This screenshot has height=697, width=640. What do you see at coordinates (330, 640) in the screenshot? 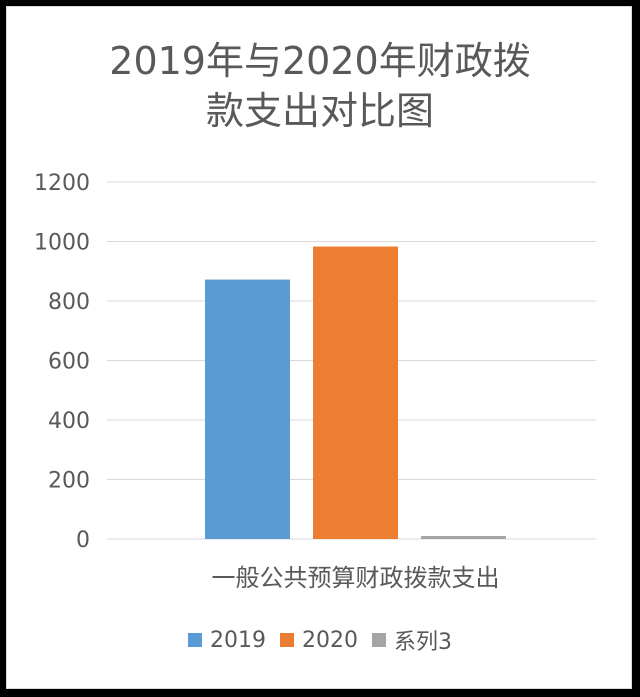
I see `legend-label-2020: 2020` at bounding box center [330, 640].